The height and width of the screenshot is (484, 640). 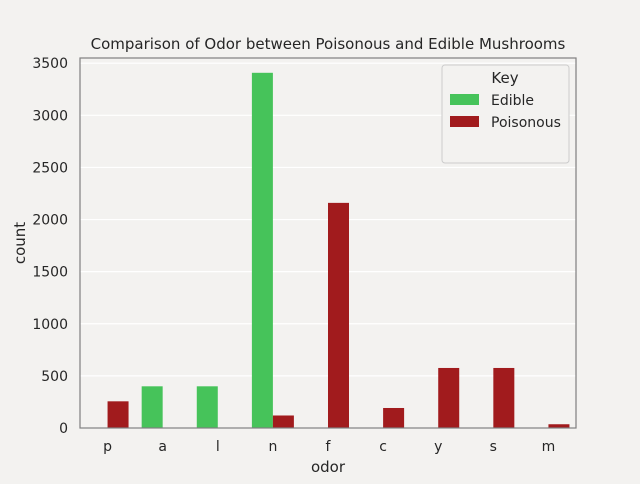 What do you see at coordinates (338, 315) in the screenshot?
I see `bar-poisonous-f` at bounding box center [338, 315].